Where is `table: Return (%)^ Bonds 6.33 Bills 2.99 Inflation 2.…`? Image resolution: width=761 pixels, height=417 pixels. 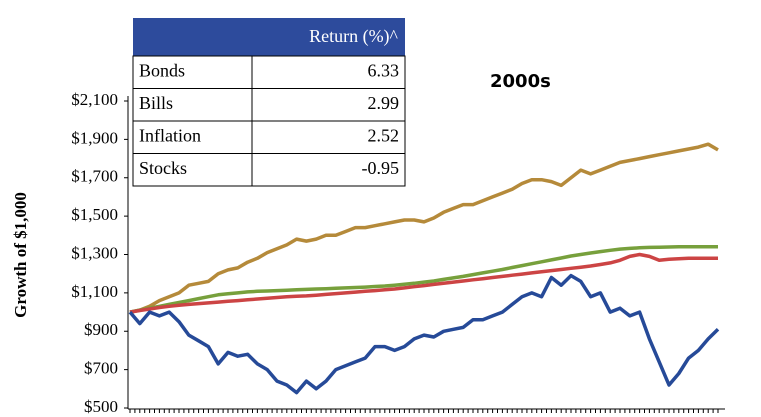 table: Return (%)^ Bonds 6.33 Bills 2.99 Inflation 2.… is located at coordinates (269, 102).